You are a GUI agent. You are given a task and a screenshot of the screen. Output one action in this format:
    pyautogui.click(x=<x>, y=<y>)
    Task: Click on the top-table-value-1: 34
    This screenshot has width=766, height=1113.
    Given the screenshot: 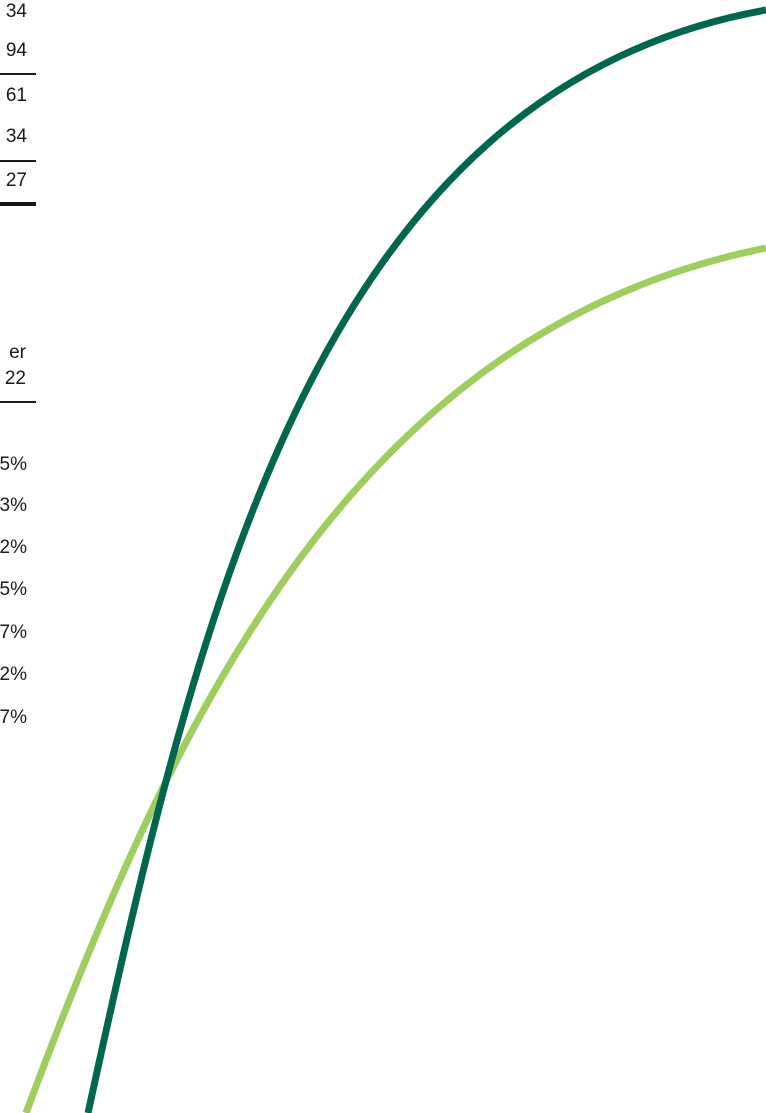 What is the action you would take?
    pyautogui.click(x=16, y=11)
    